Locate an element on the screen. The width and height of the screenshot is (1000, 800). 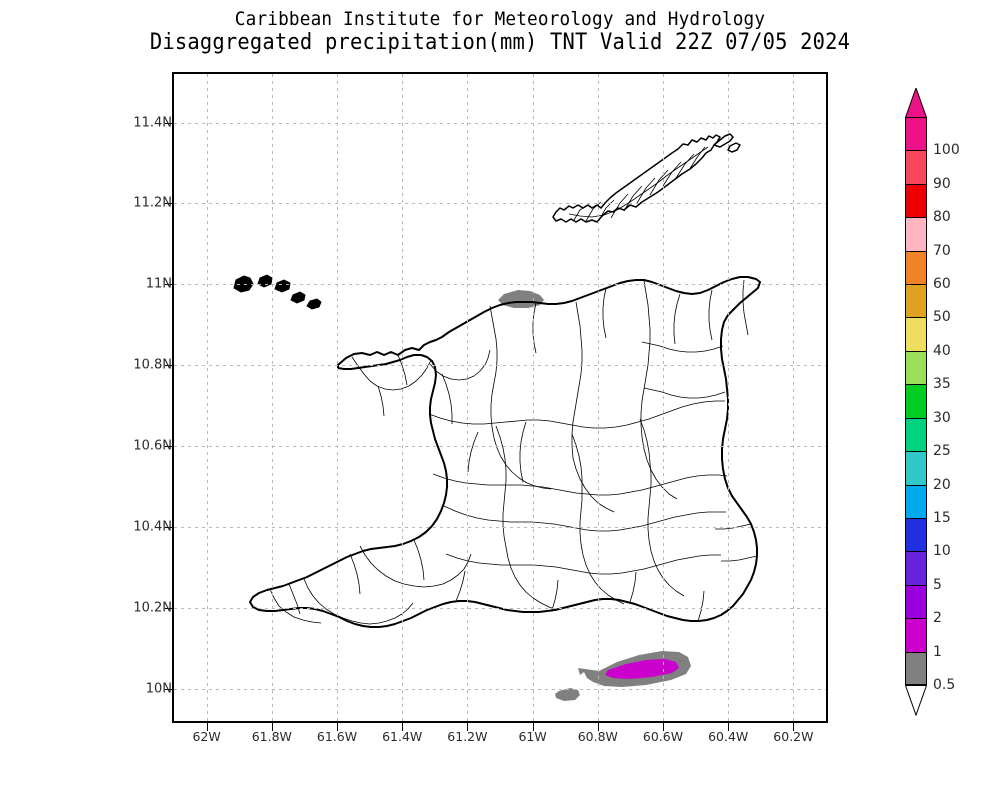
x-axis-label-1: 61.8W is located at coordinates (271, 736).